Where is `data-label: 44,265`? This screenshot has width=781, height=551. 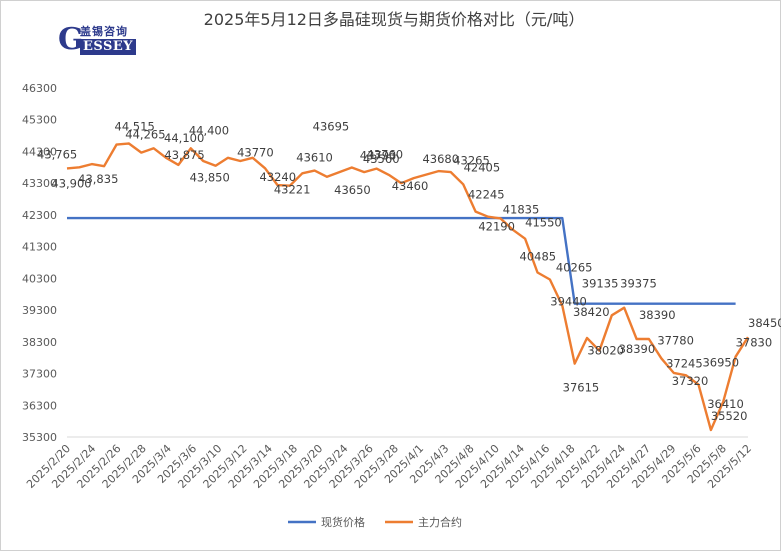 data-label: 44,265 is located at coordinates (145, 135).